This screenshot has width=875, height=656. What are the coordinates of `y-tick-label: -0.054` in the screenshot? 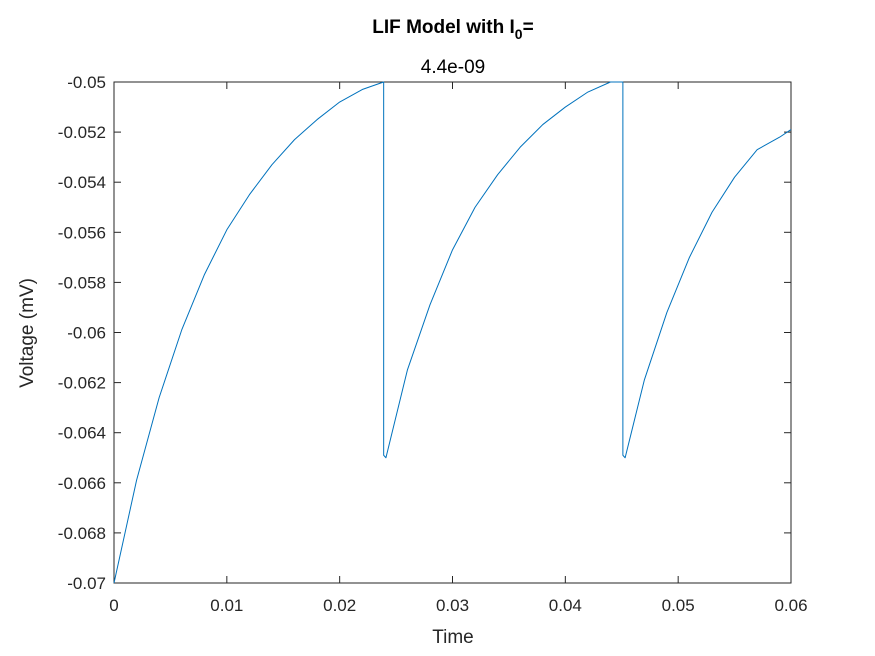 It's located at (82, 182).